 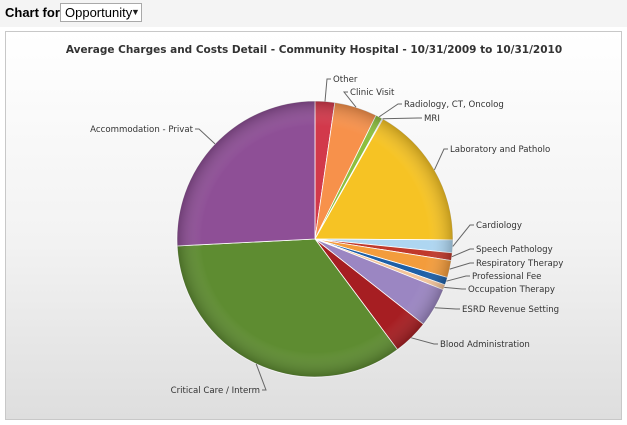 I want to click on slice-label: Professional Fee, so click(x=506, y=277).